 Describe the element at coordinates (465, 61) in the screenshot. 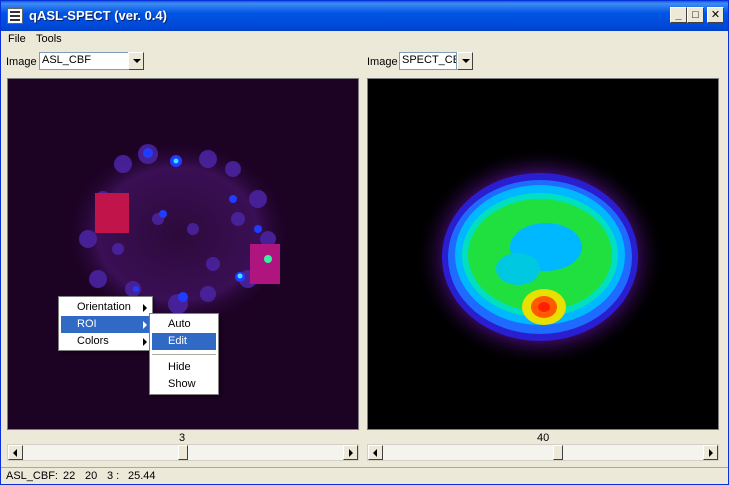

I see `right-dropdown-arrow-icon` at that location.